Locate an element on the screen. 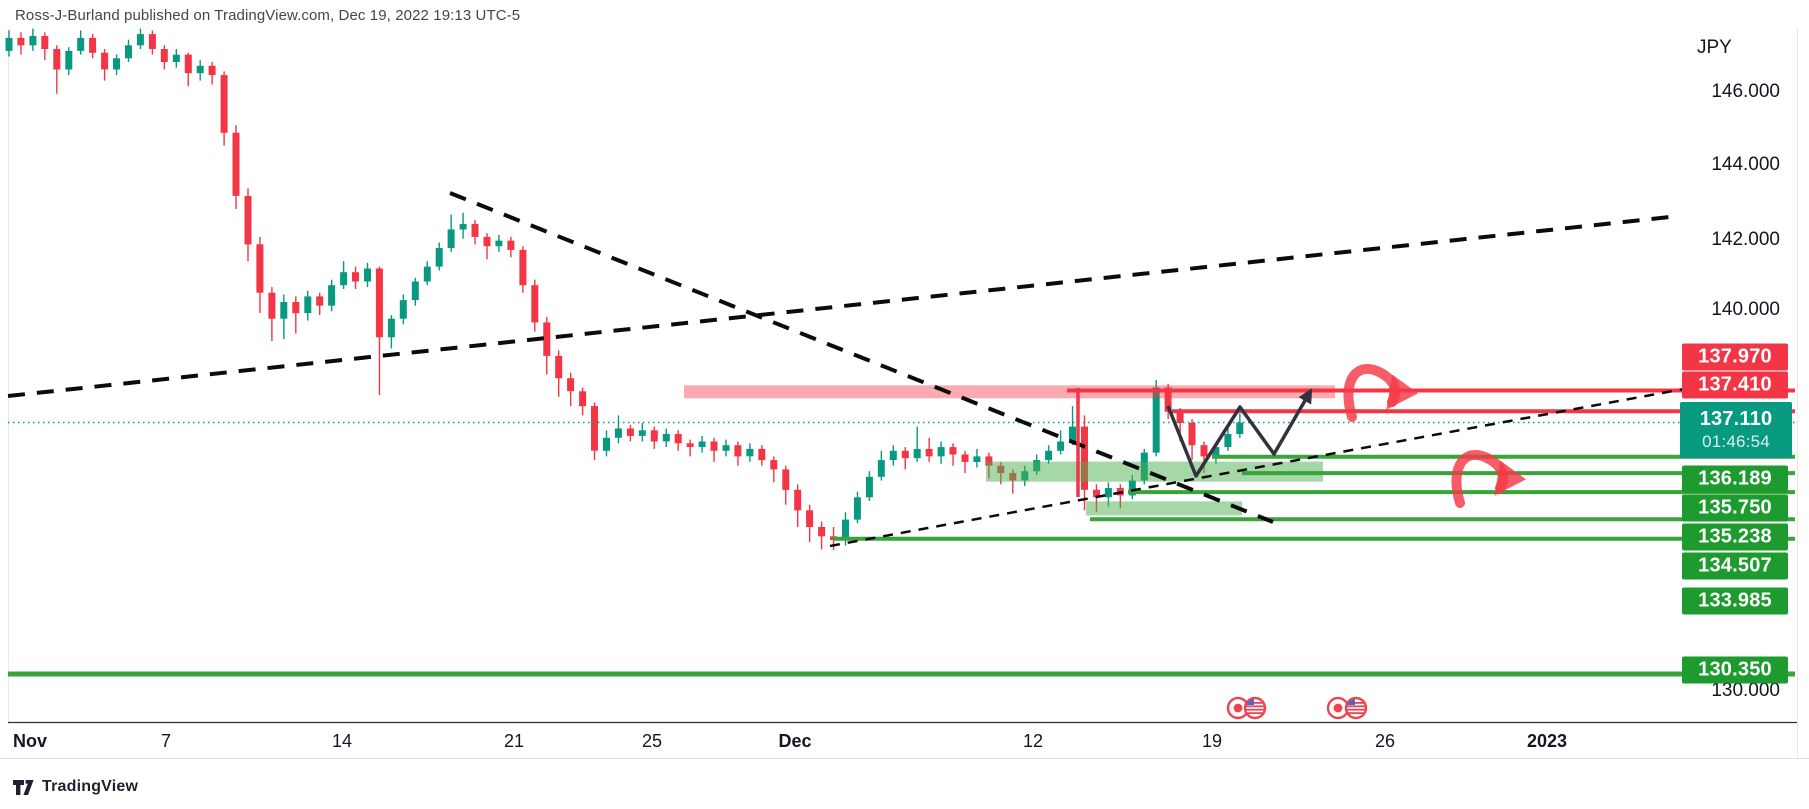 This screenshot has height=809, width=1809. price-level-label: 136.189 is located at coordinates (1735, 479).